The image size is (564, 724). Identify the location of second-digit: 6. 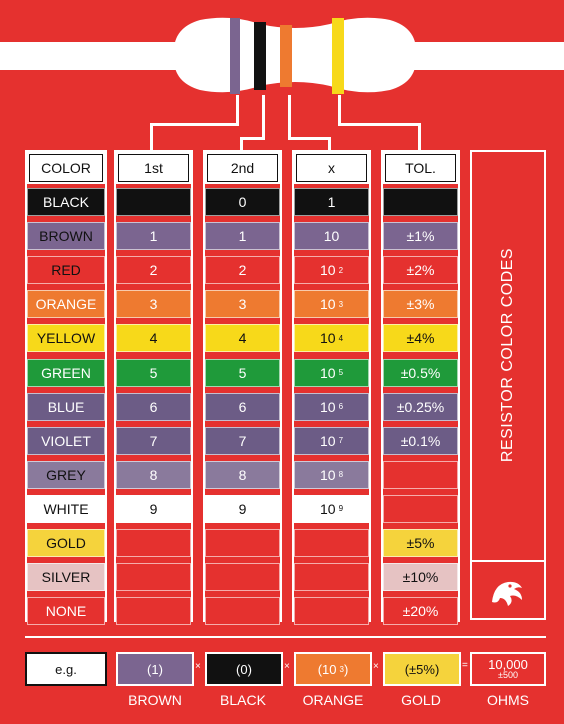
(242, 406).